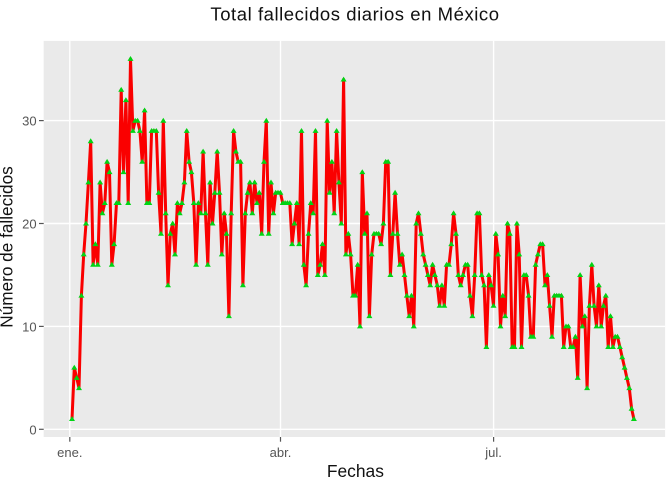  What do you see at coordinates (69, 452) in the screenshot?
I see `svg-text: ene.` at bounding box center [69, 452].